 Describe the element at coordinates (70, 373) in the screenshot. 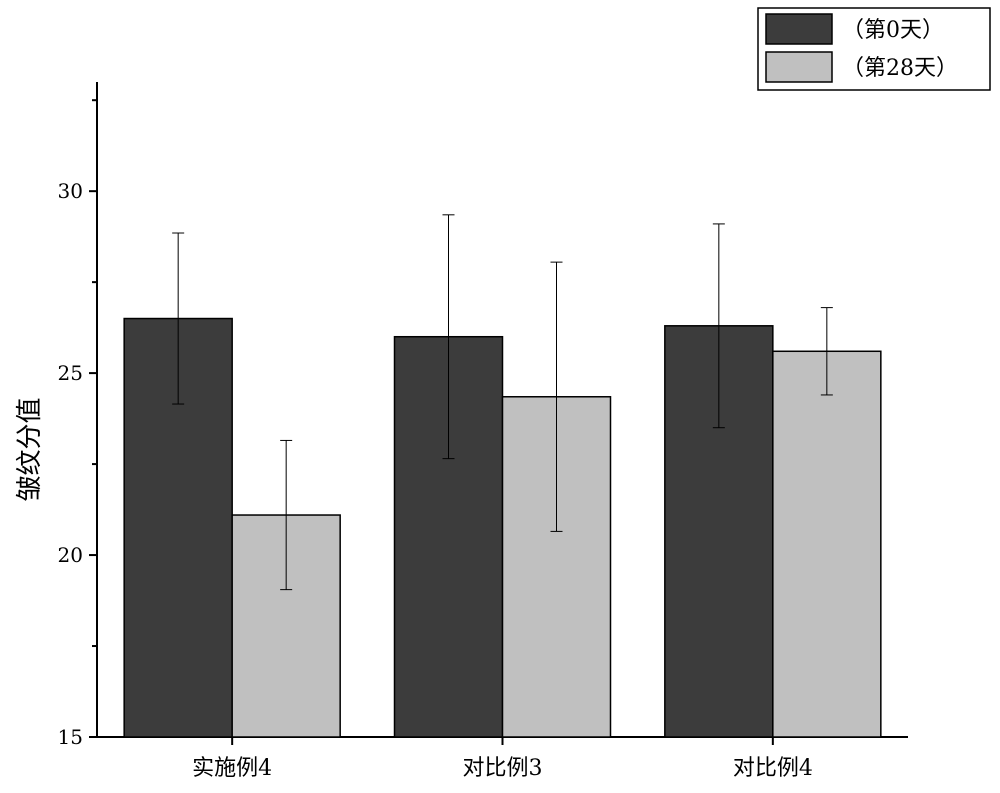

I see `y-tick-label: 25` at that location.